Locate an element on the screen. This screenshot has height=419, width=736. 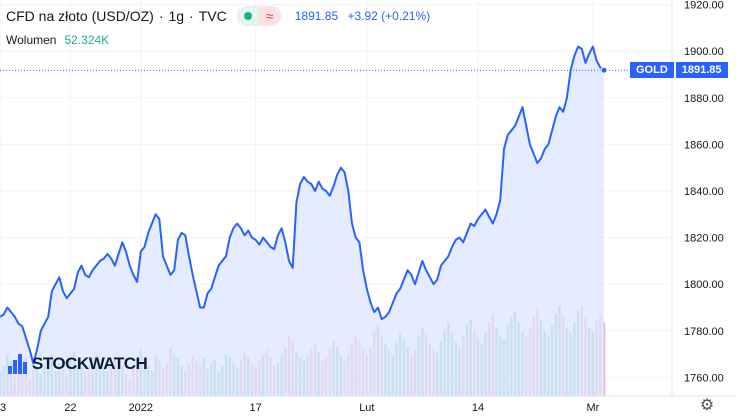
market-status: ≈ is located at coordinates (258, 16).